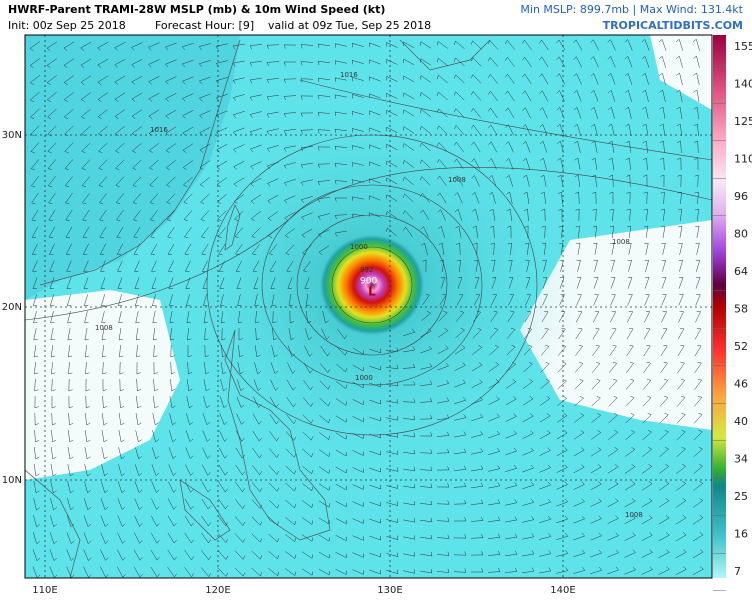 The image size is (752, 600). I want to click on colorbar-label: 25, so click(741, 496).